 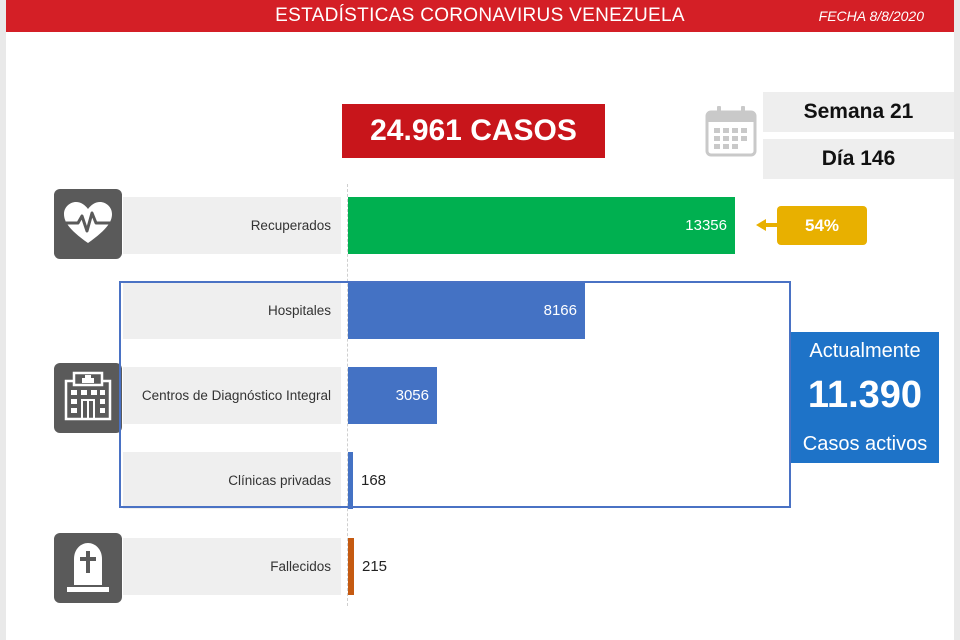 I want to click on category-label-cdi: Centros de Diagnóstico Integral, so click(x=232, y=395).